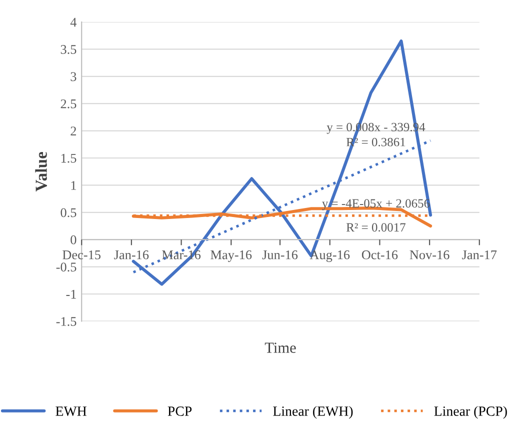  What do you see at coordinates (470, 412) in the screenshot?
I see `legend-label: Linear (PCP)` at bounding box center [470, 412].